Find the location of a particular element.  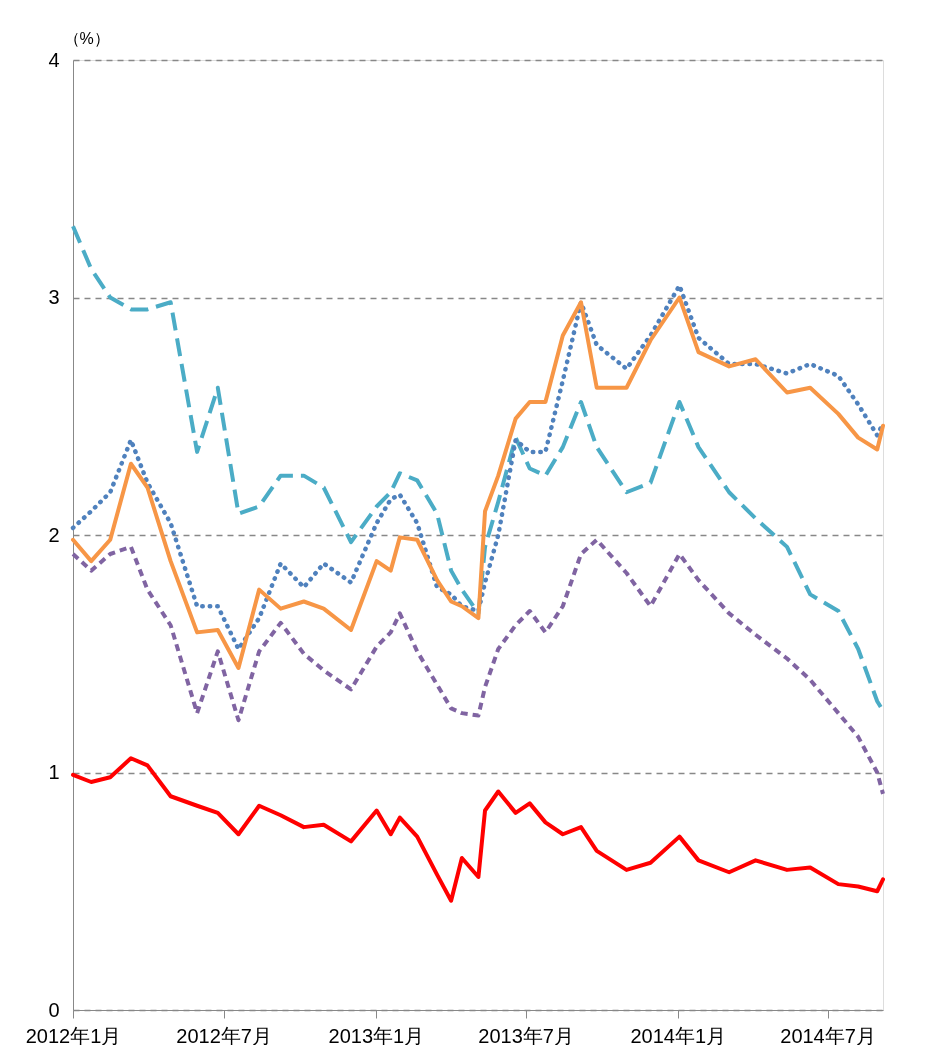

x-tick-label: 2012年1月 is located at coordinates (73, 1034).